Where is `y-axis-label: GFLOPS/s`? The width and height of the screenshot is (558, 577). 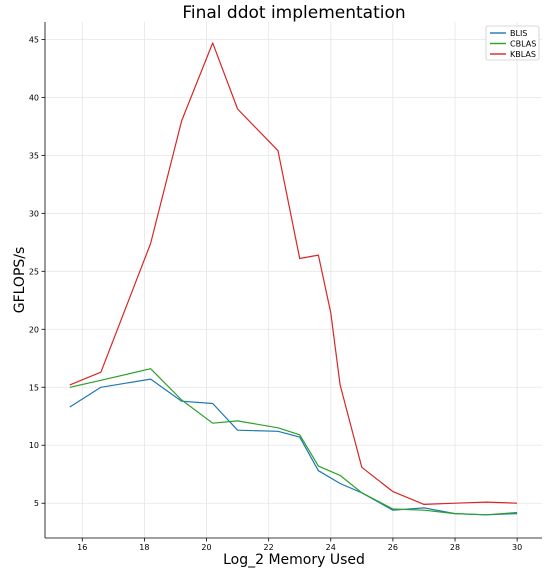 y-axis-label: GFLOPS/s is located at coordinates (20, 280).